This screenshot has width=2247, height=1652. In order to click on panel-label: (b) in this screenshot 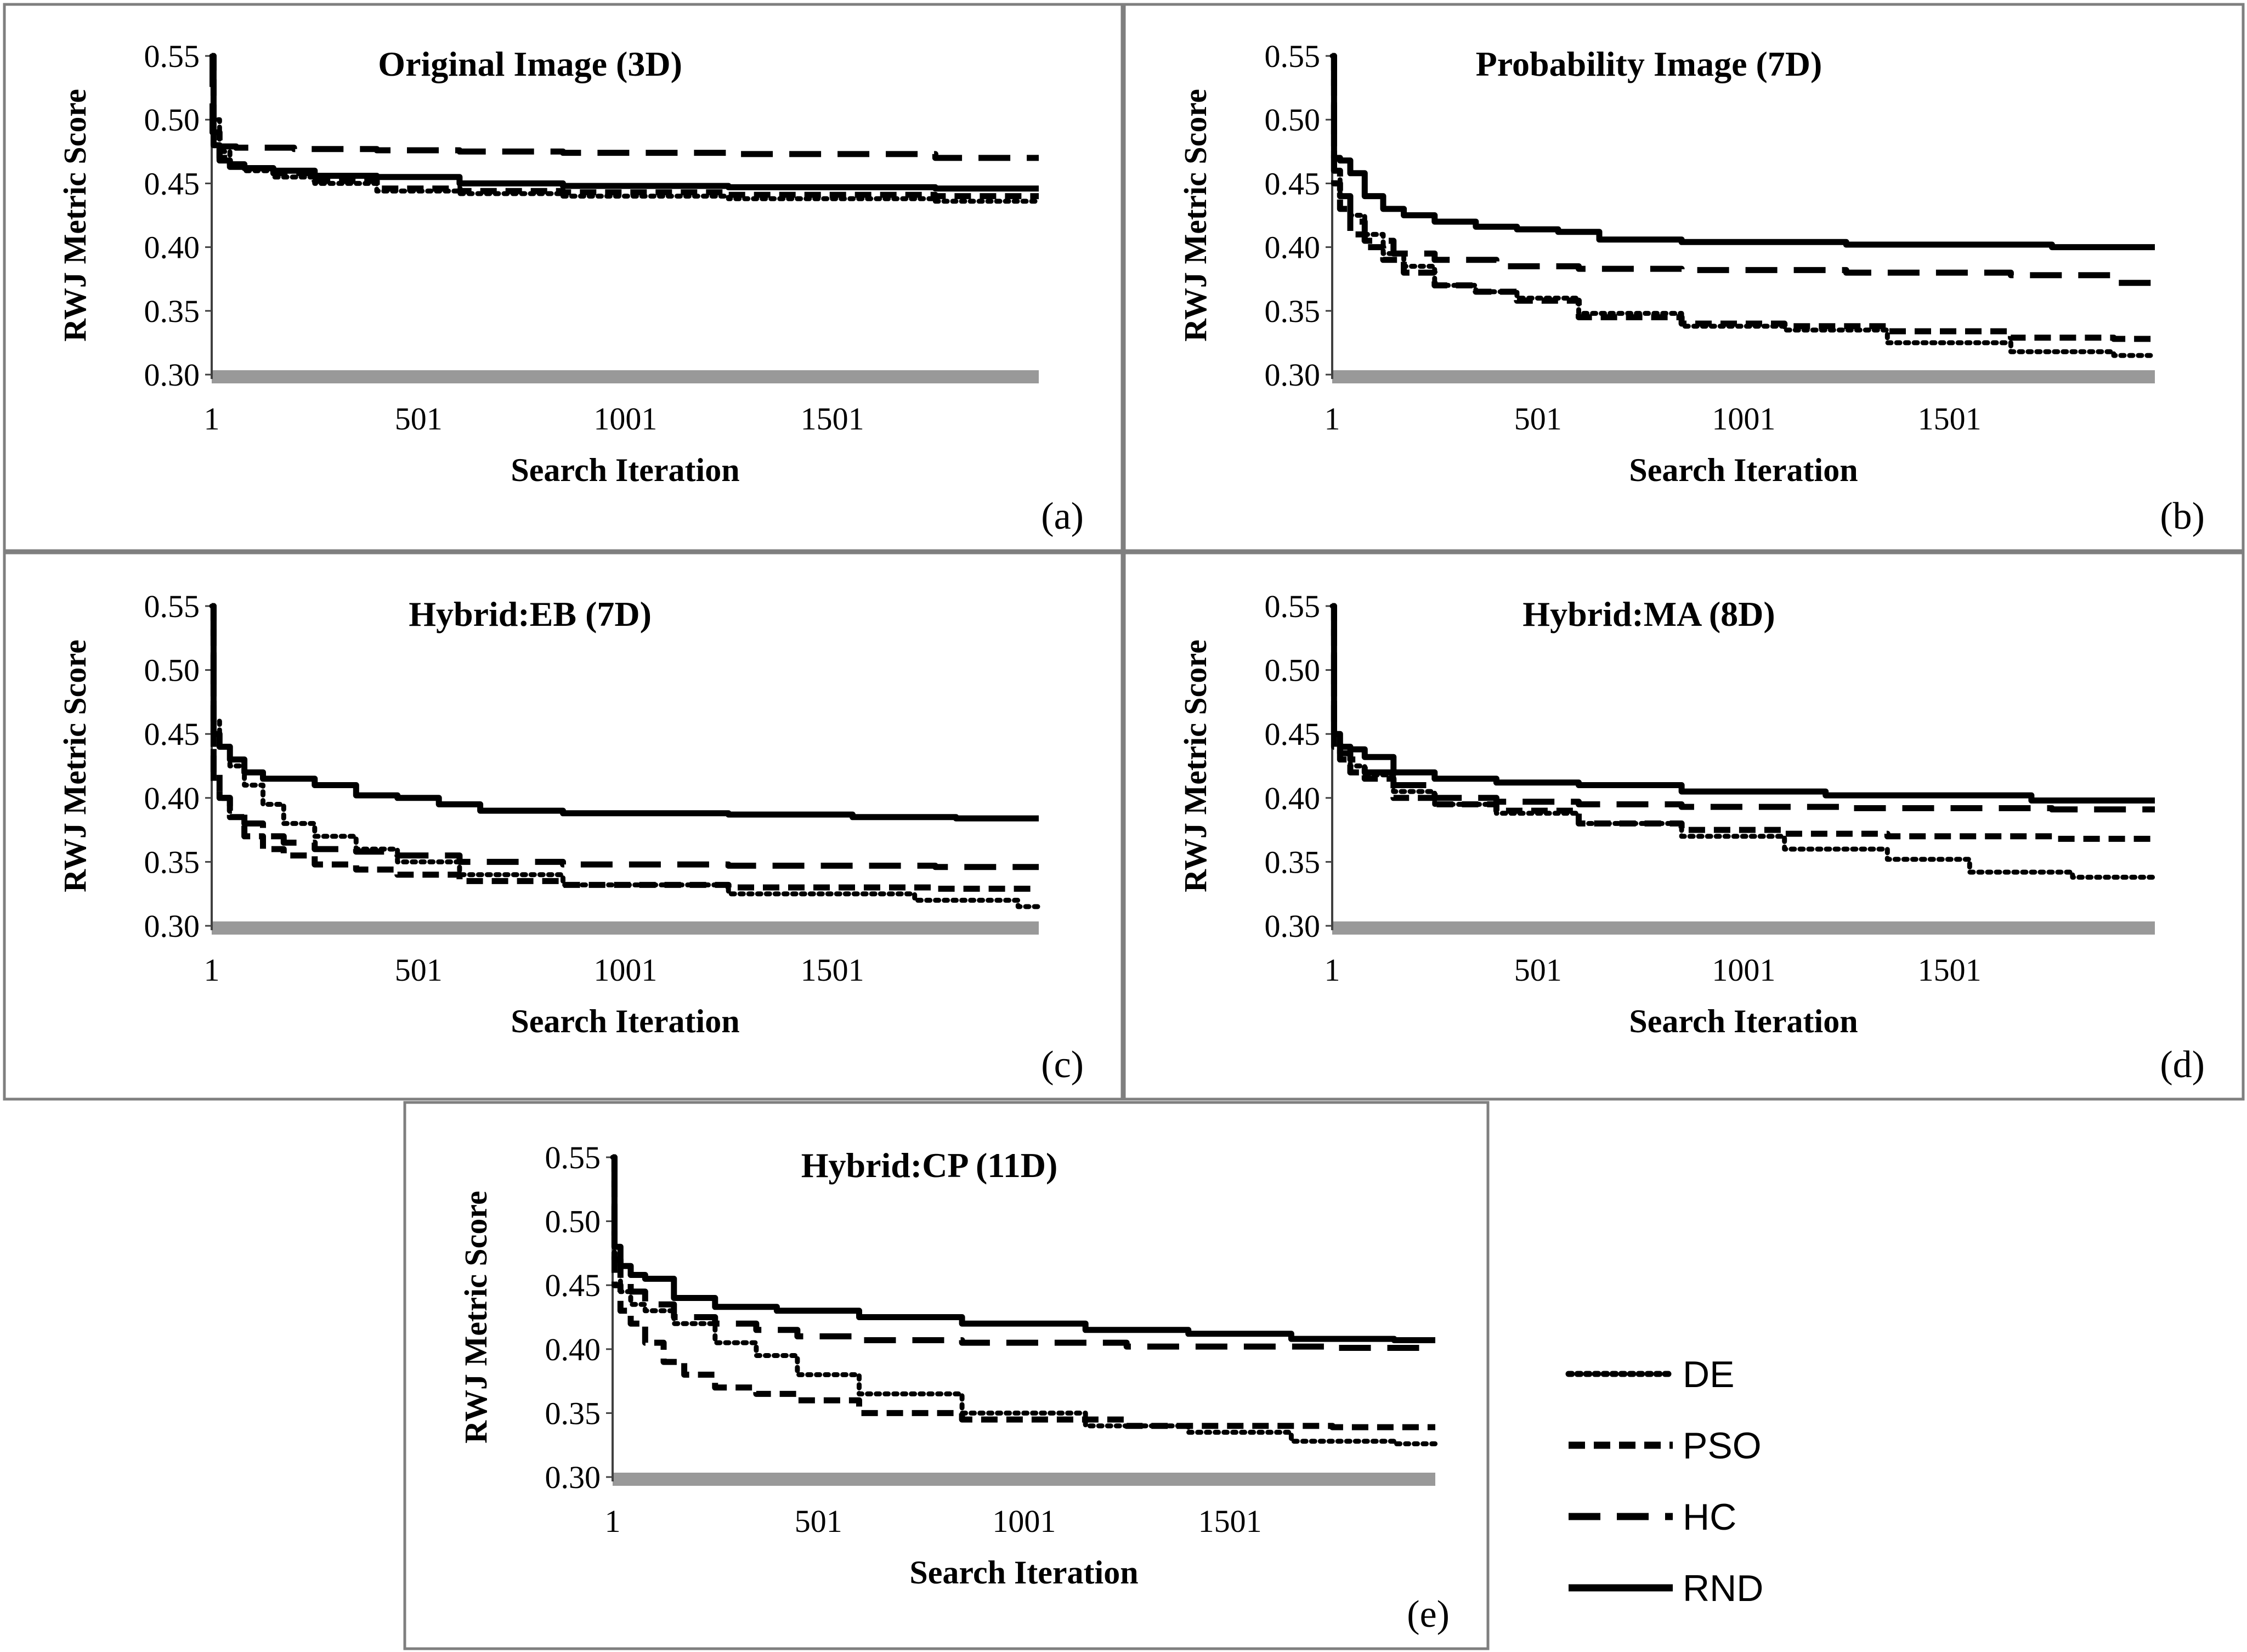, I will do `click(2182, 516)`.